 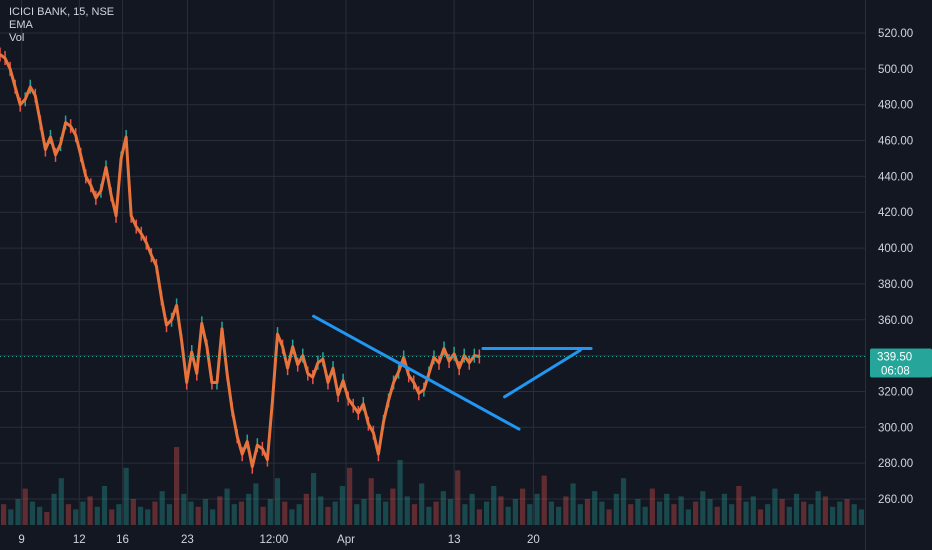 I want to click on volume-bars, so click(x=432, y=486).